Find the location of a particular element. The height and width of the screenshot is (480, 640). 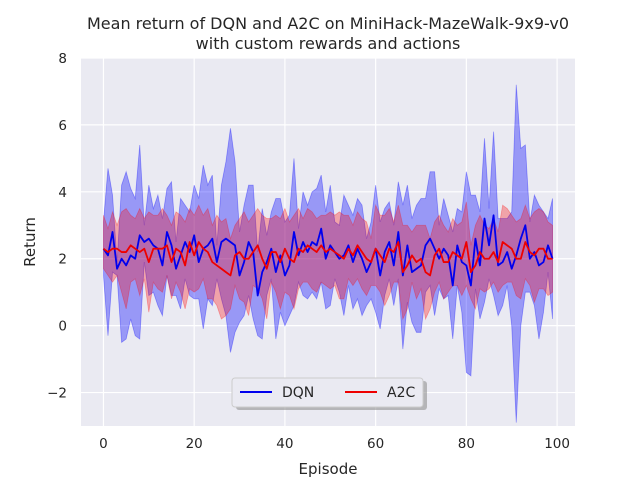

x-tick-label: 0 is located at coordinates (103, 444).